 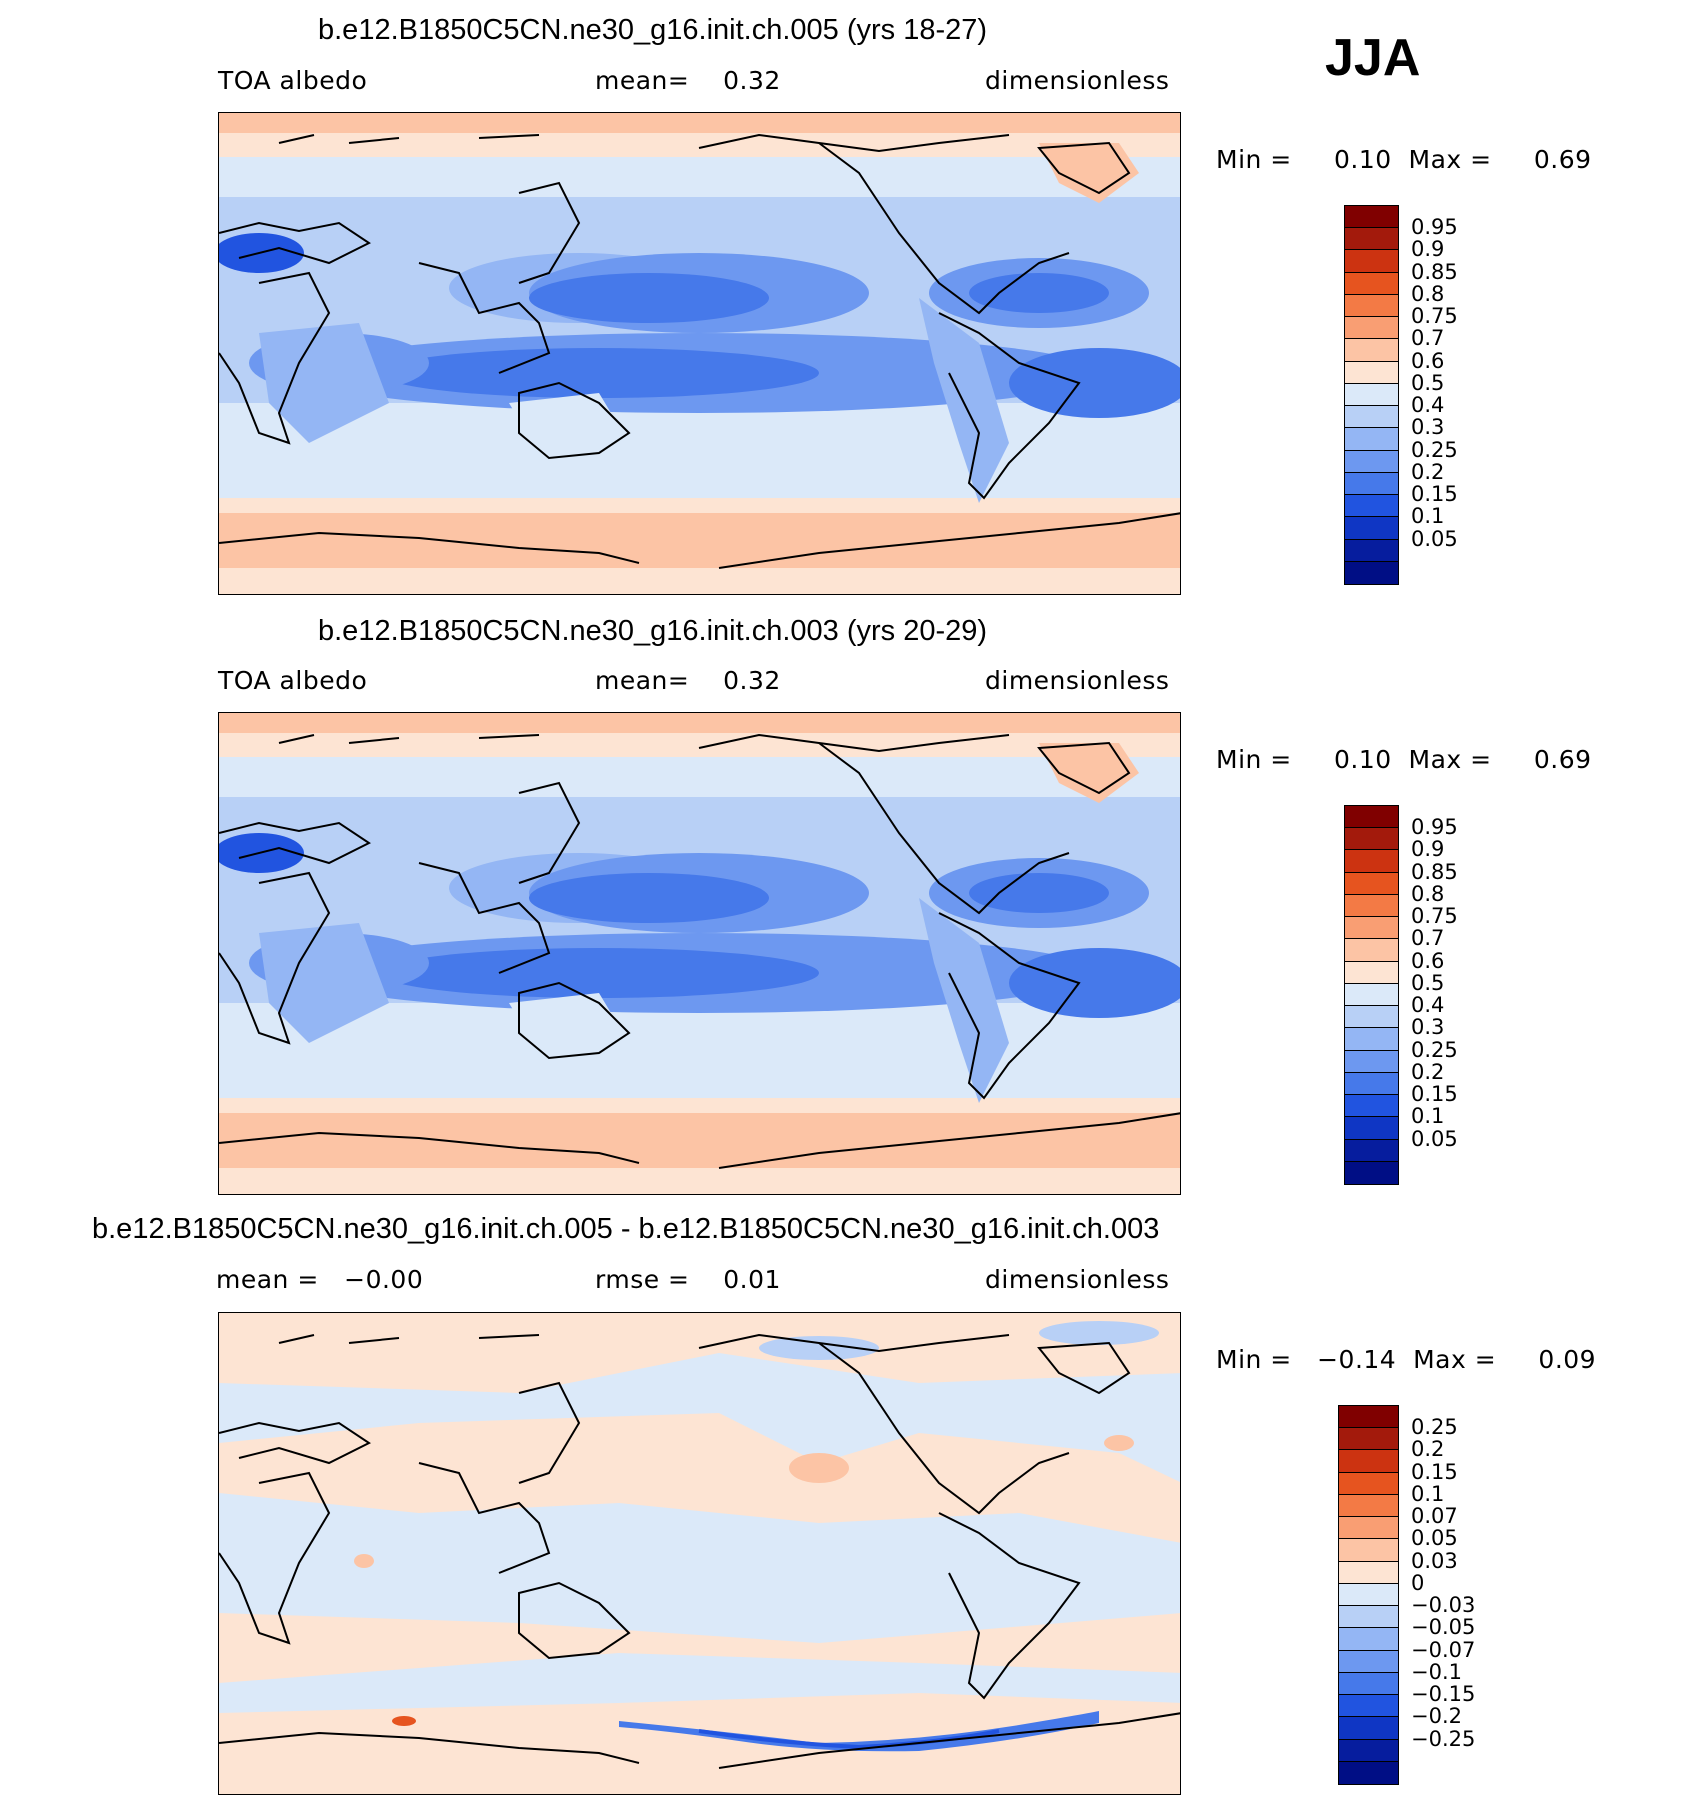 I want to click on colorbar-tick-label: −0.25, so click(x=1443, y=1738).